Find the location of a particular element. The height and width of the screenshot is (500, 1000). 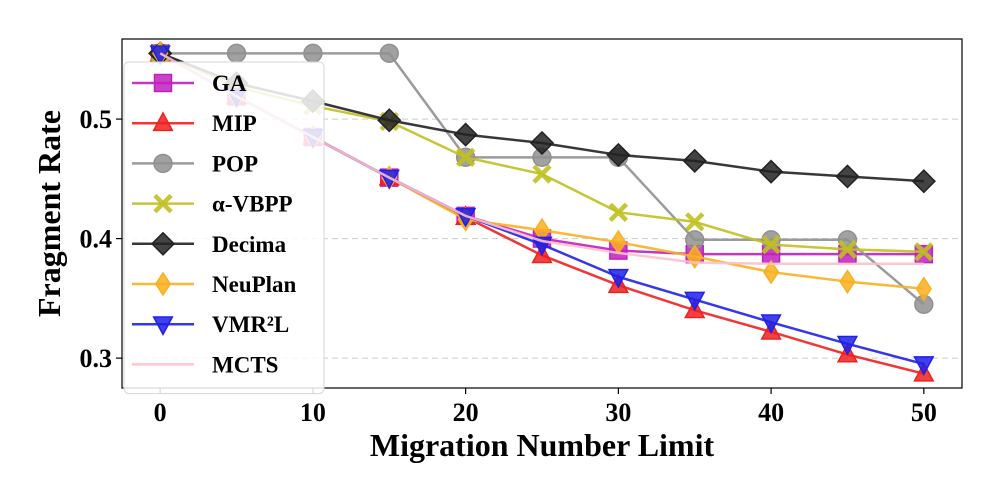

y-axis-title: Fragment Rate is located at coordinates (49, 213).